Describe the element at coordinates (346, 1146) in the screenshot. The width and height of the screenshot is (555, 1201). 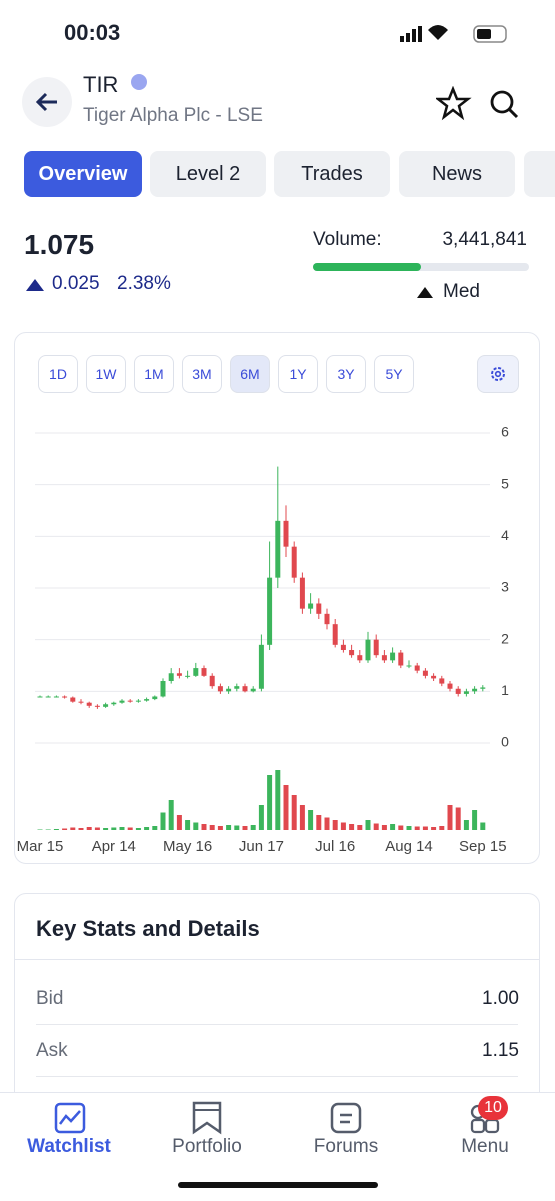
I see `nav-item: Forums` at that location.